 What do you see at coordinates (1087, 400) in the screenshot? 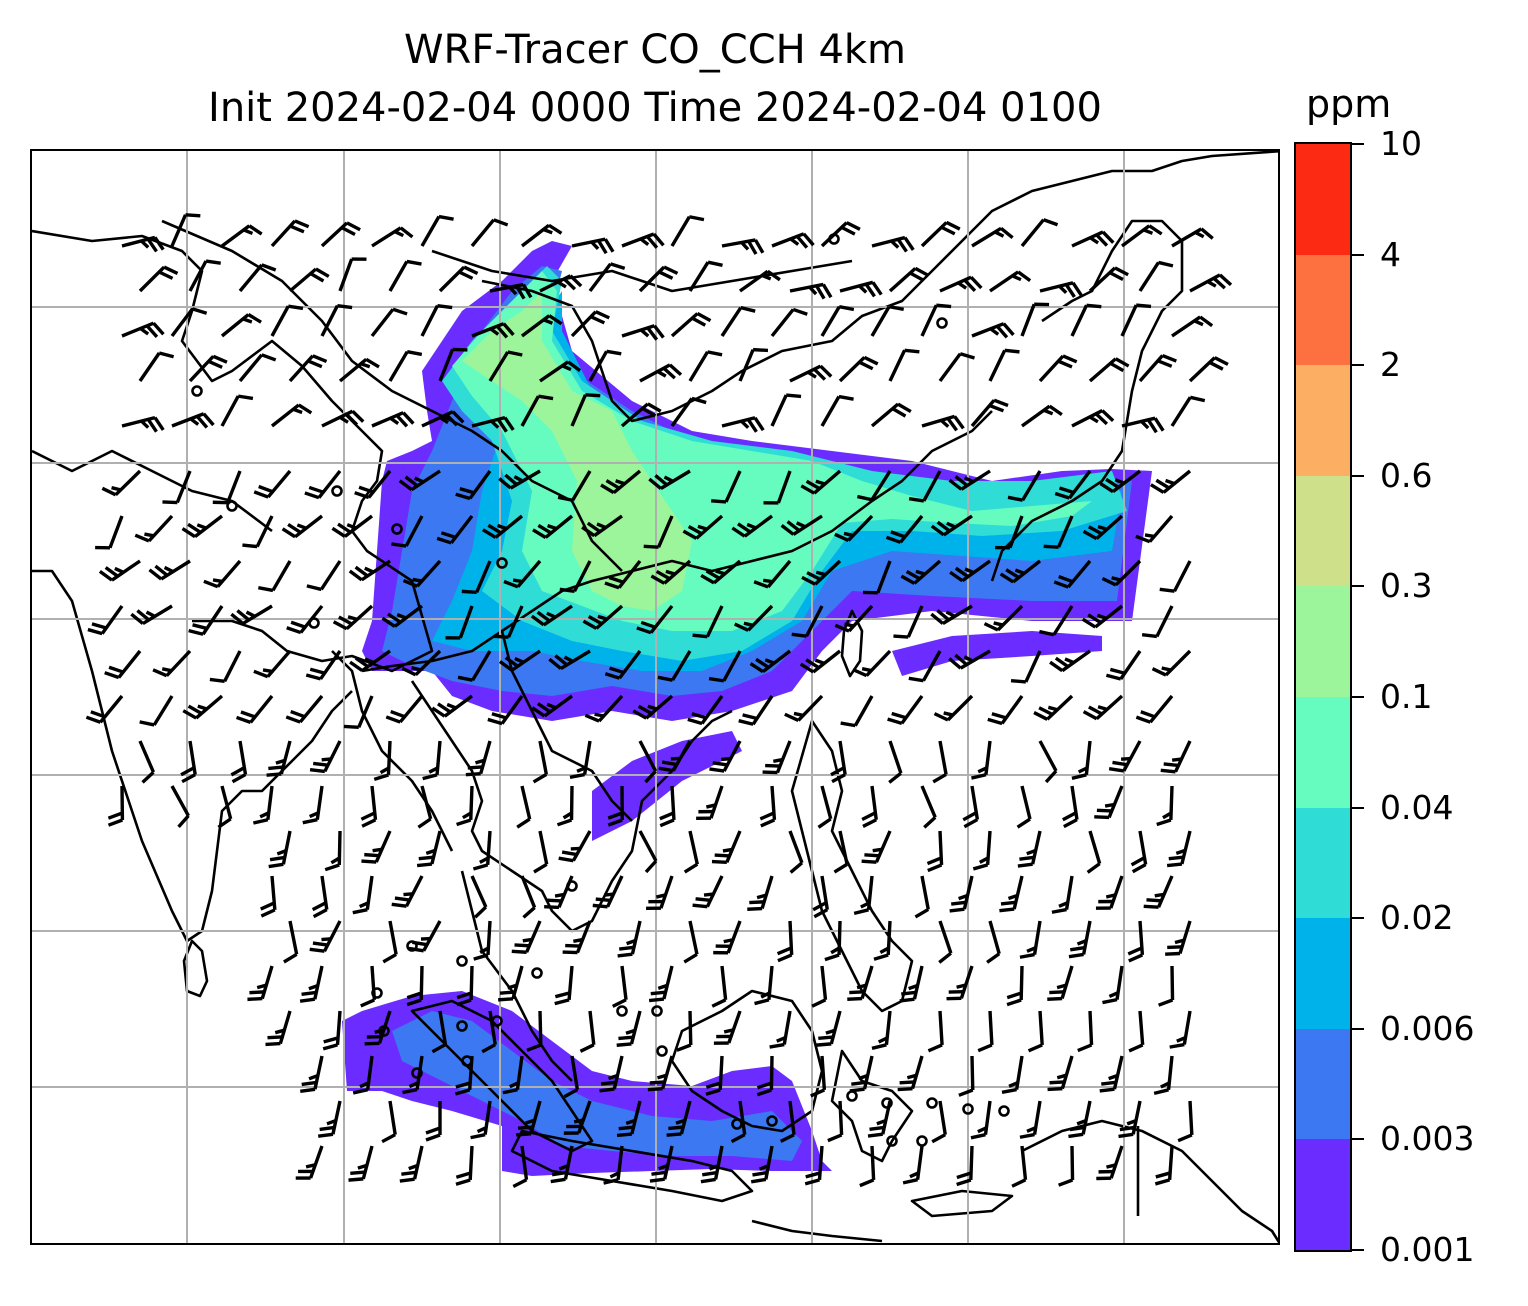
I see `coastline-korea-japan` at bounding box center [1087, 400].